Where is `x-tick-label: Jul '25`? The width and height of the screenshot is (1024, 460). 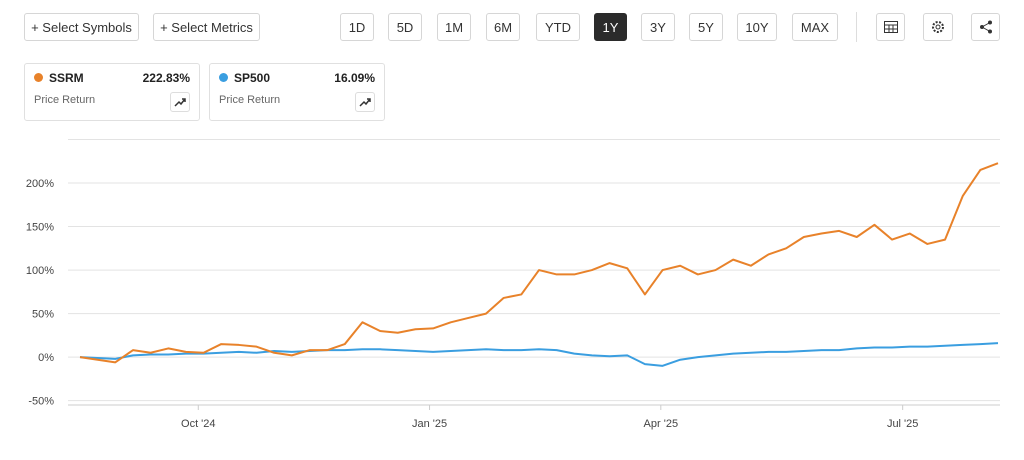
x-tick-label: Jul '25 is located at coordinates (902, 424).